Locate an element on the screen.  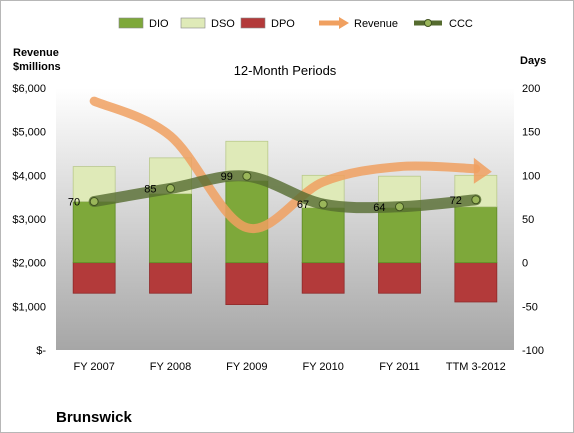
right-tick-label: 0 is located at coordinates (525, 264).